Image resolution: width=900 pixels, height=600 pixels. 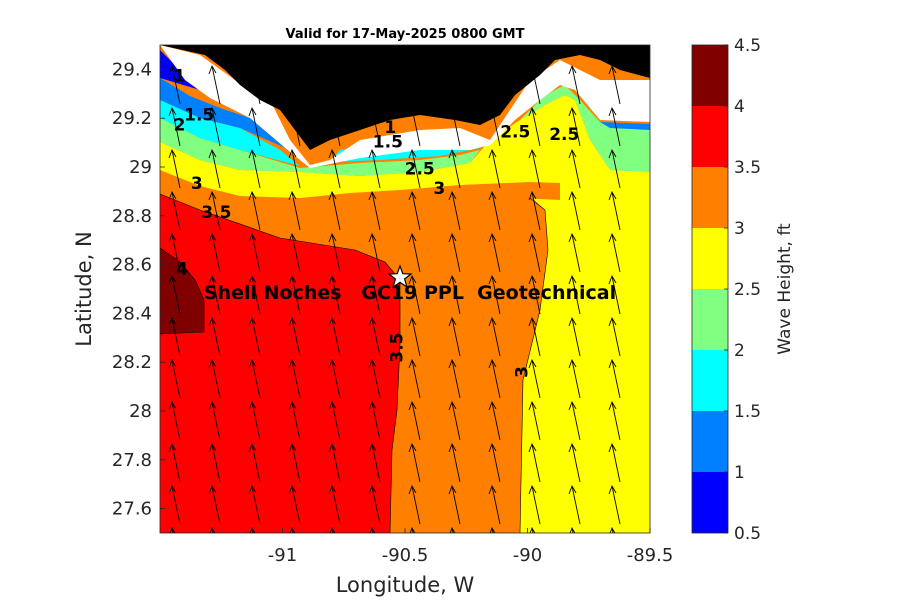 I want to click on band-2.5-3, so click(x=585, y=364).